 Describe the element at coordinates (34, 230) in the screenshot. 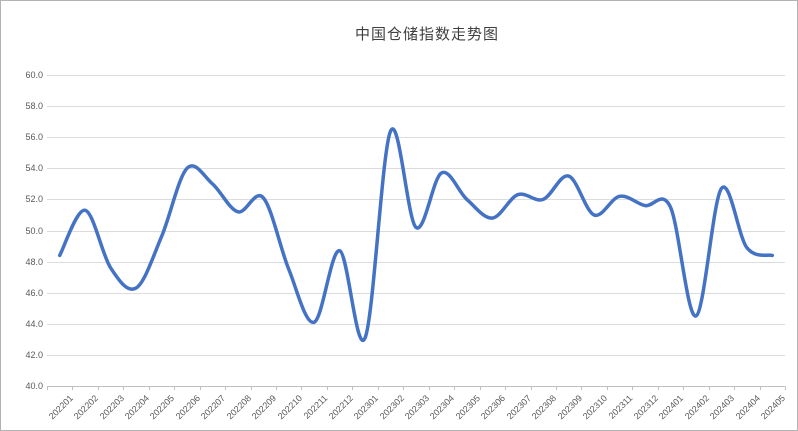

I see `y-axis-tick-label: 50.0` at that location.